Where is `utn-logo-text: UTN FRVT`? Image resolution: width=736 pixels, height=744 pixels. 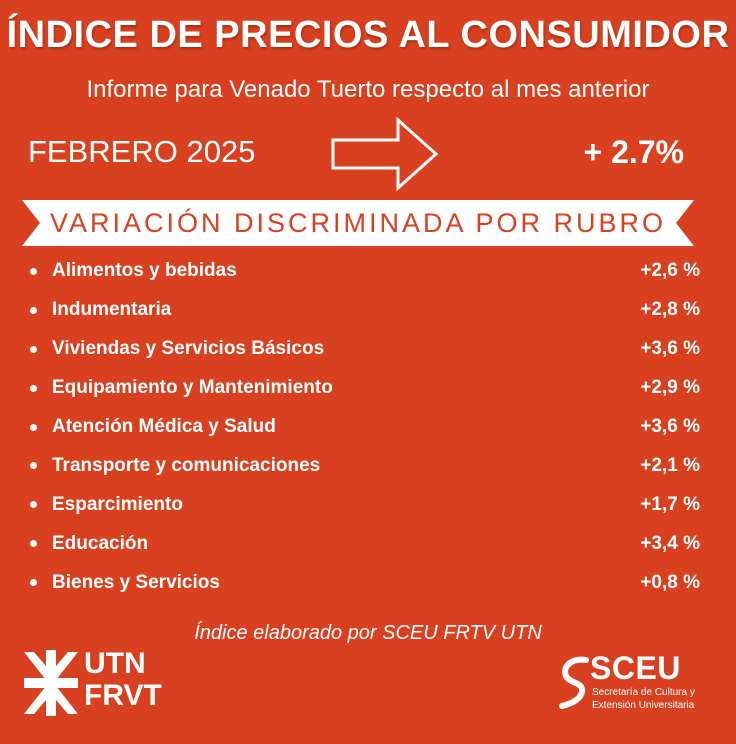
utn-logo-text: UTN FRVT is located at coordinates (123, 680).